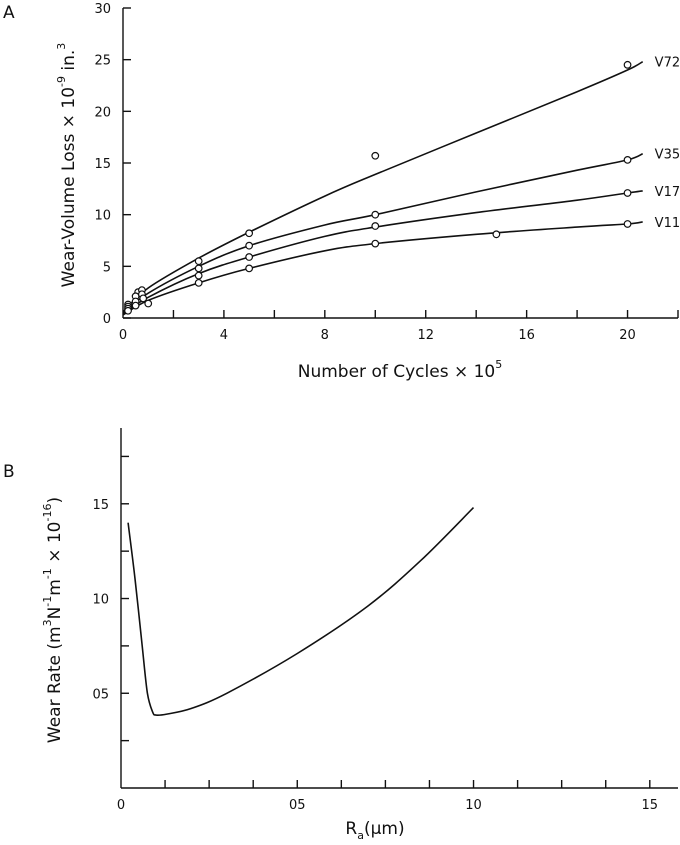  I want to click on panel-a-y-axis-label: Wear-Volume Loss × 10-9 in.3, so click(67, 165).